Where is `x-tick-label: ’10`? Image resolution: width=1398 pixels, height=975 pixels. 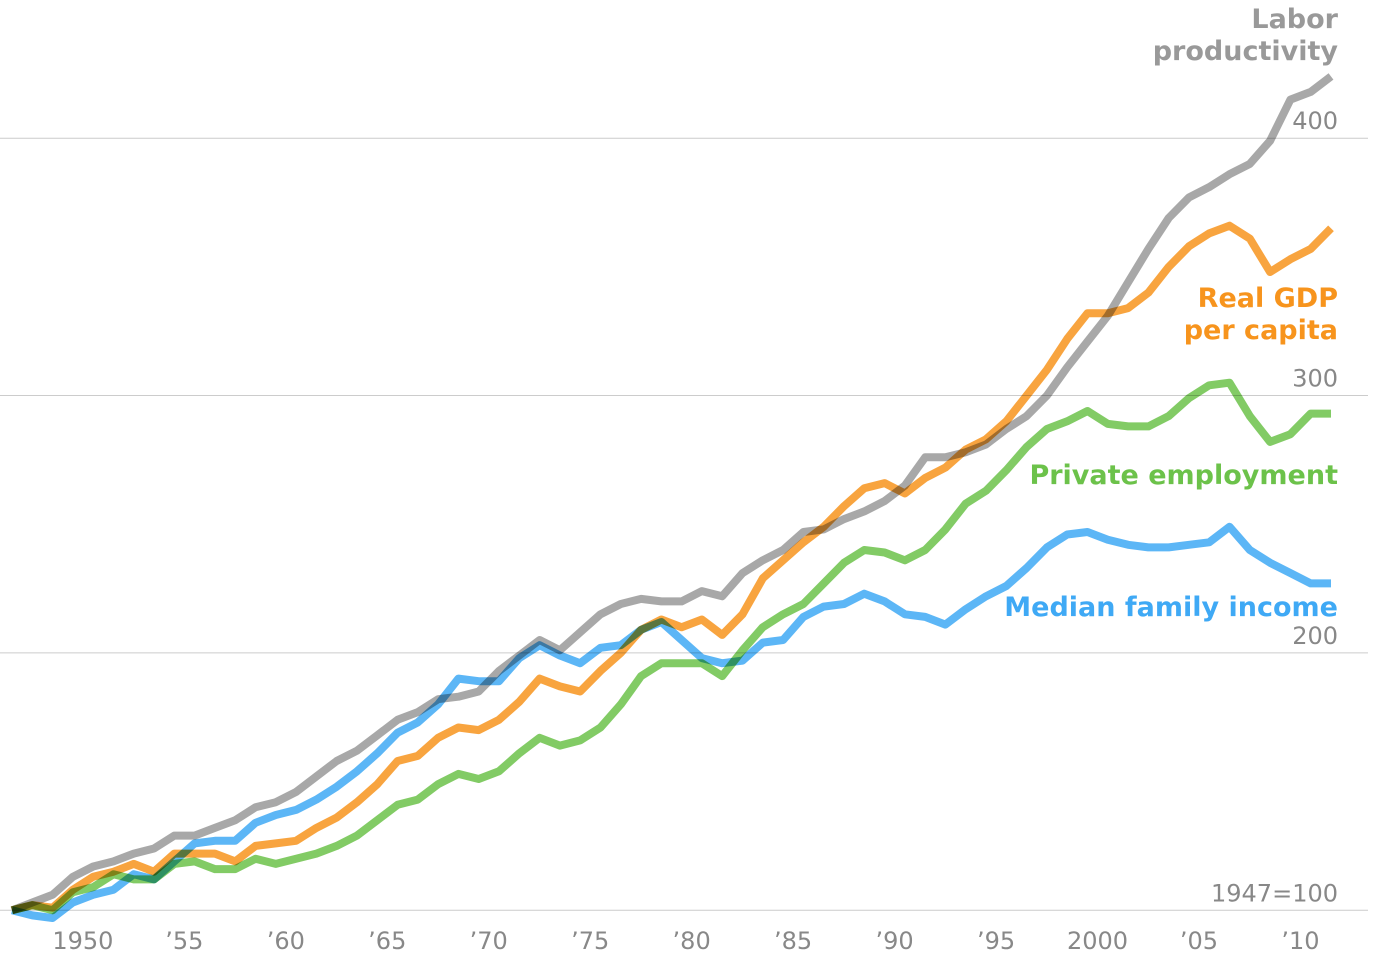 x-tick-label: ’10 is located at coordinates (1300, 941).